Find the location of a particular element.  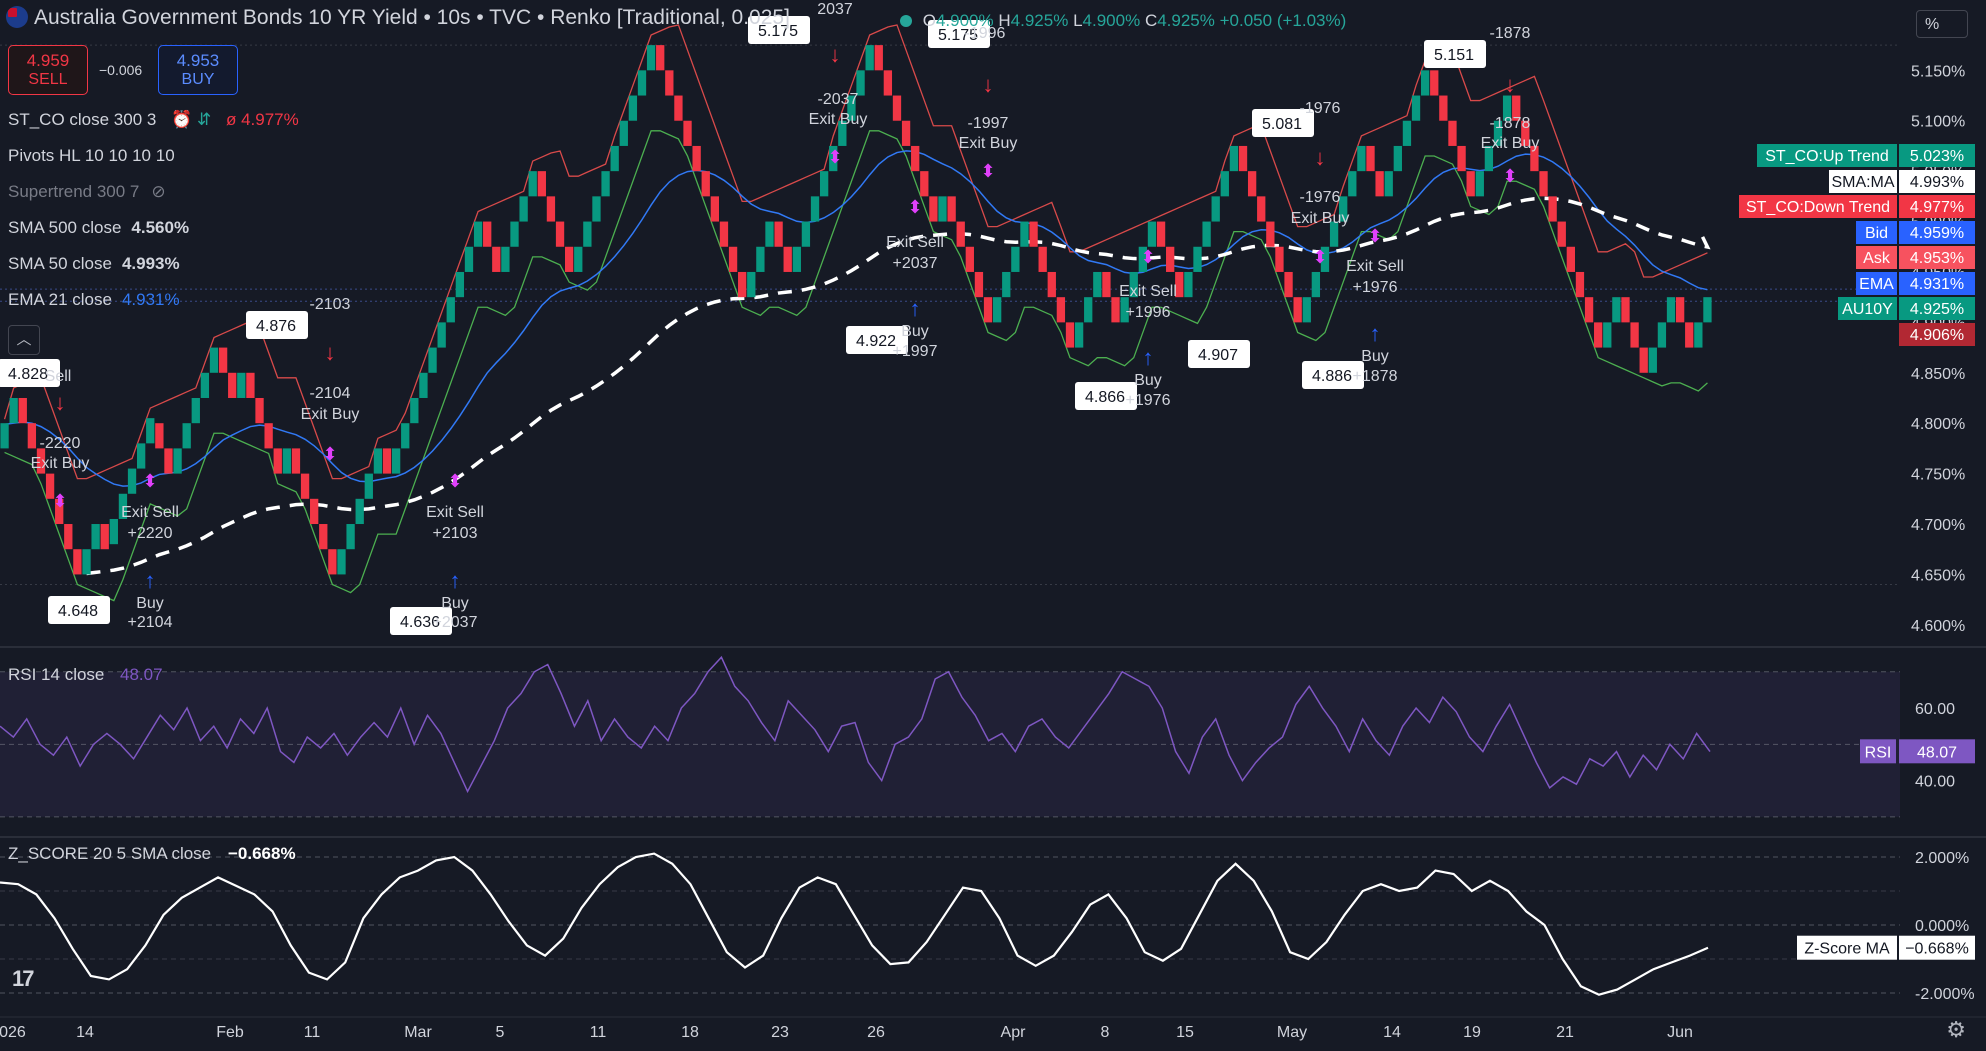

legend-supertrend: Supertrend 300 7 ⊘ is located at coordinates (87, 192).